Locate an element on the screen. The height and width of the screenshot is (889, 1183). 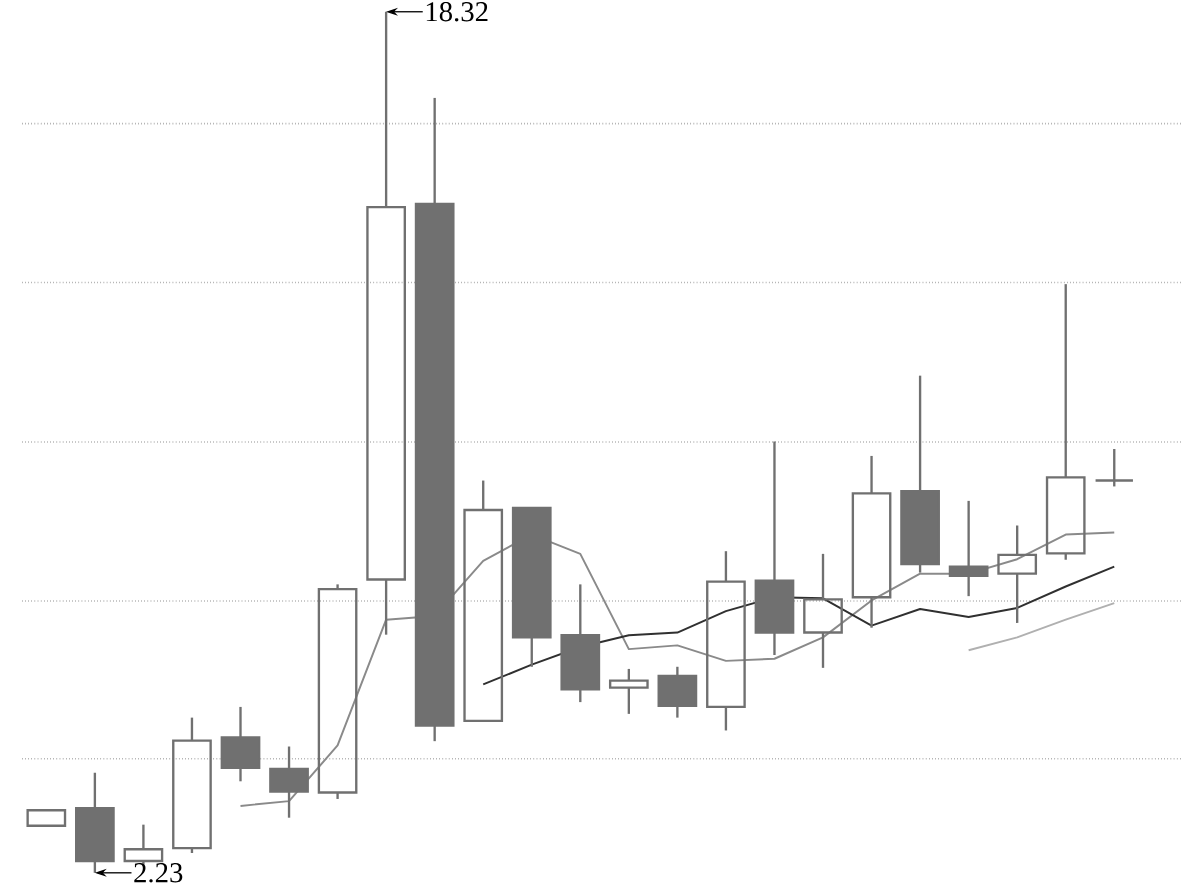
annotation: 2.23 is located at coordinates (158, 872).